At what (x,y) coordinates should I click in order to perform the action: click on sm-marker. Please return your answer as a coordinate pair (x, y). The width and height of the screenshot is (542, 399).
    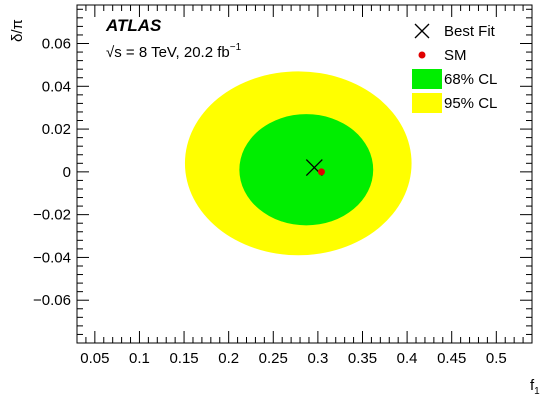
    Looking at the image, I should click on (321, 172).